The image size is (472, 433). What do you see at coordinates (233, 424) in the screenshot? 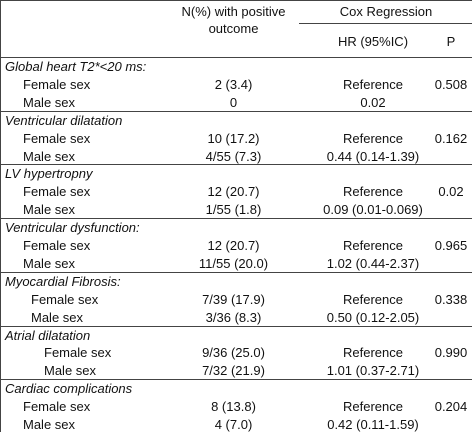
I see `n-cell: 4 (7.0)` at bounding box center [233, 424].